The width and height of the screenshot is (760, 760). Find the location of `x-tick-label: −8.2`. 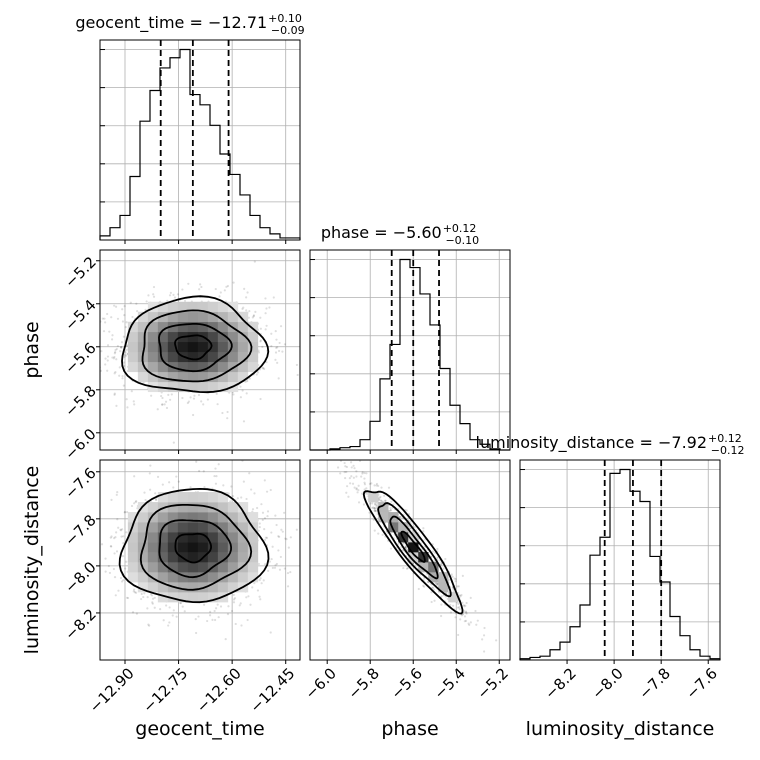

x-tick-label: −8.2 is located at coordinates (560, 683).